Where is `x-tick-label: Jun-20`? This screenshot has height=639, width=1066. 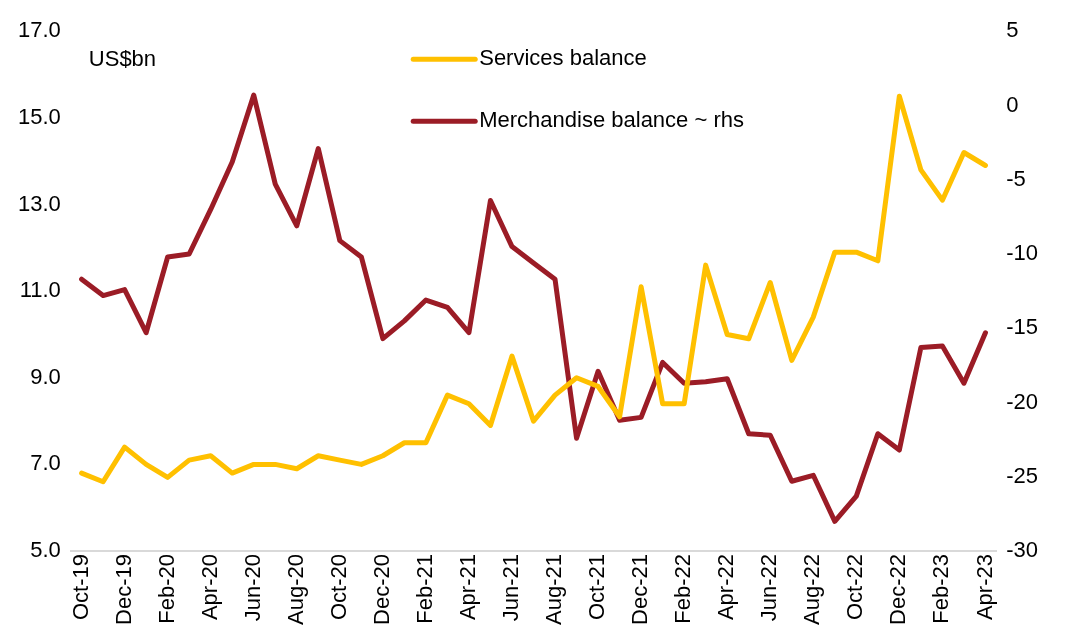
x-tick-label: Jun-20 is located at coordinates (252, 588).